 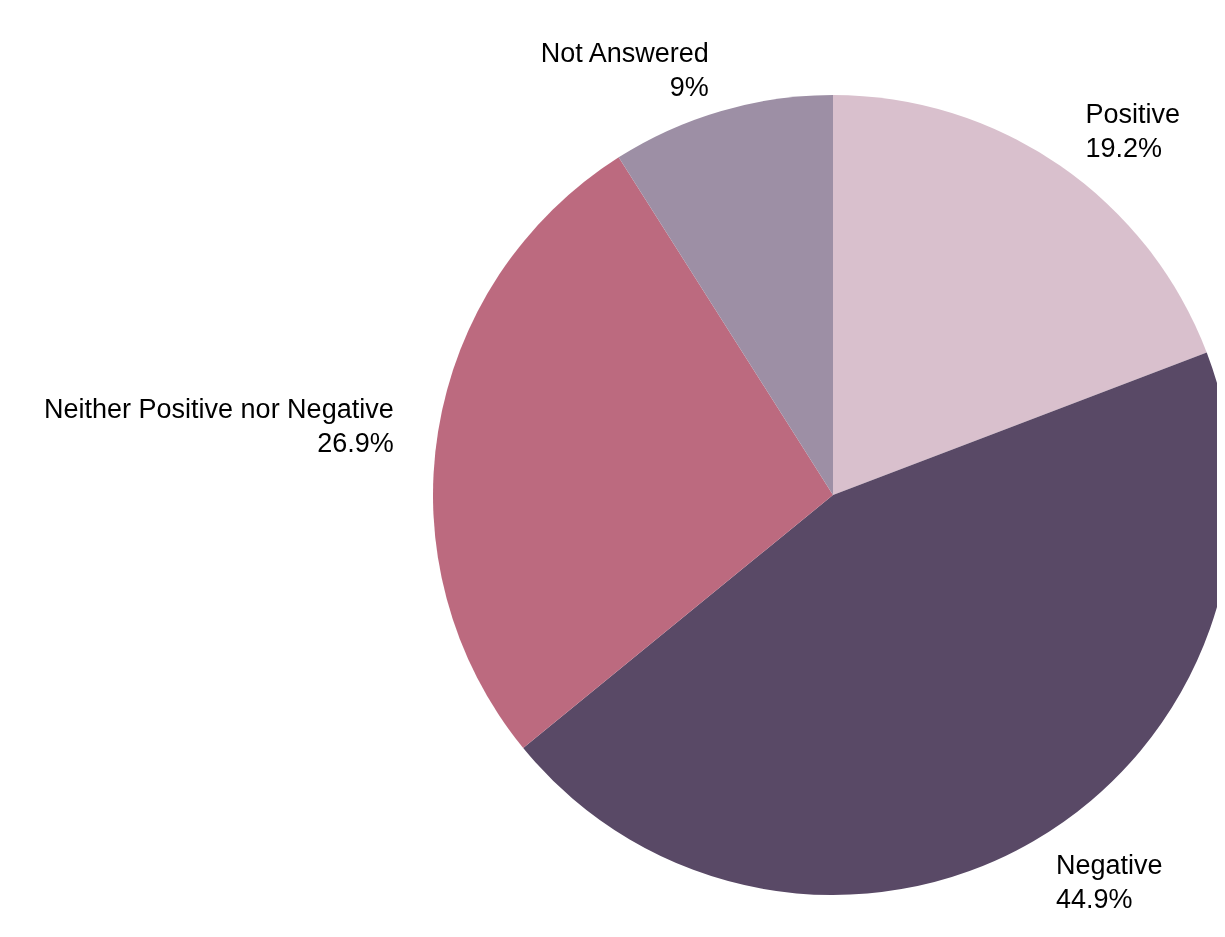 What do you see at coordinates (1132, 113) in the screenshot?
I see `slice-label: Positive` at bounding box center [1132, 113].